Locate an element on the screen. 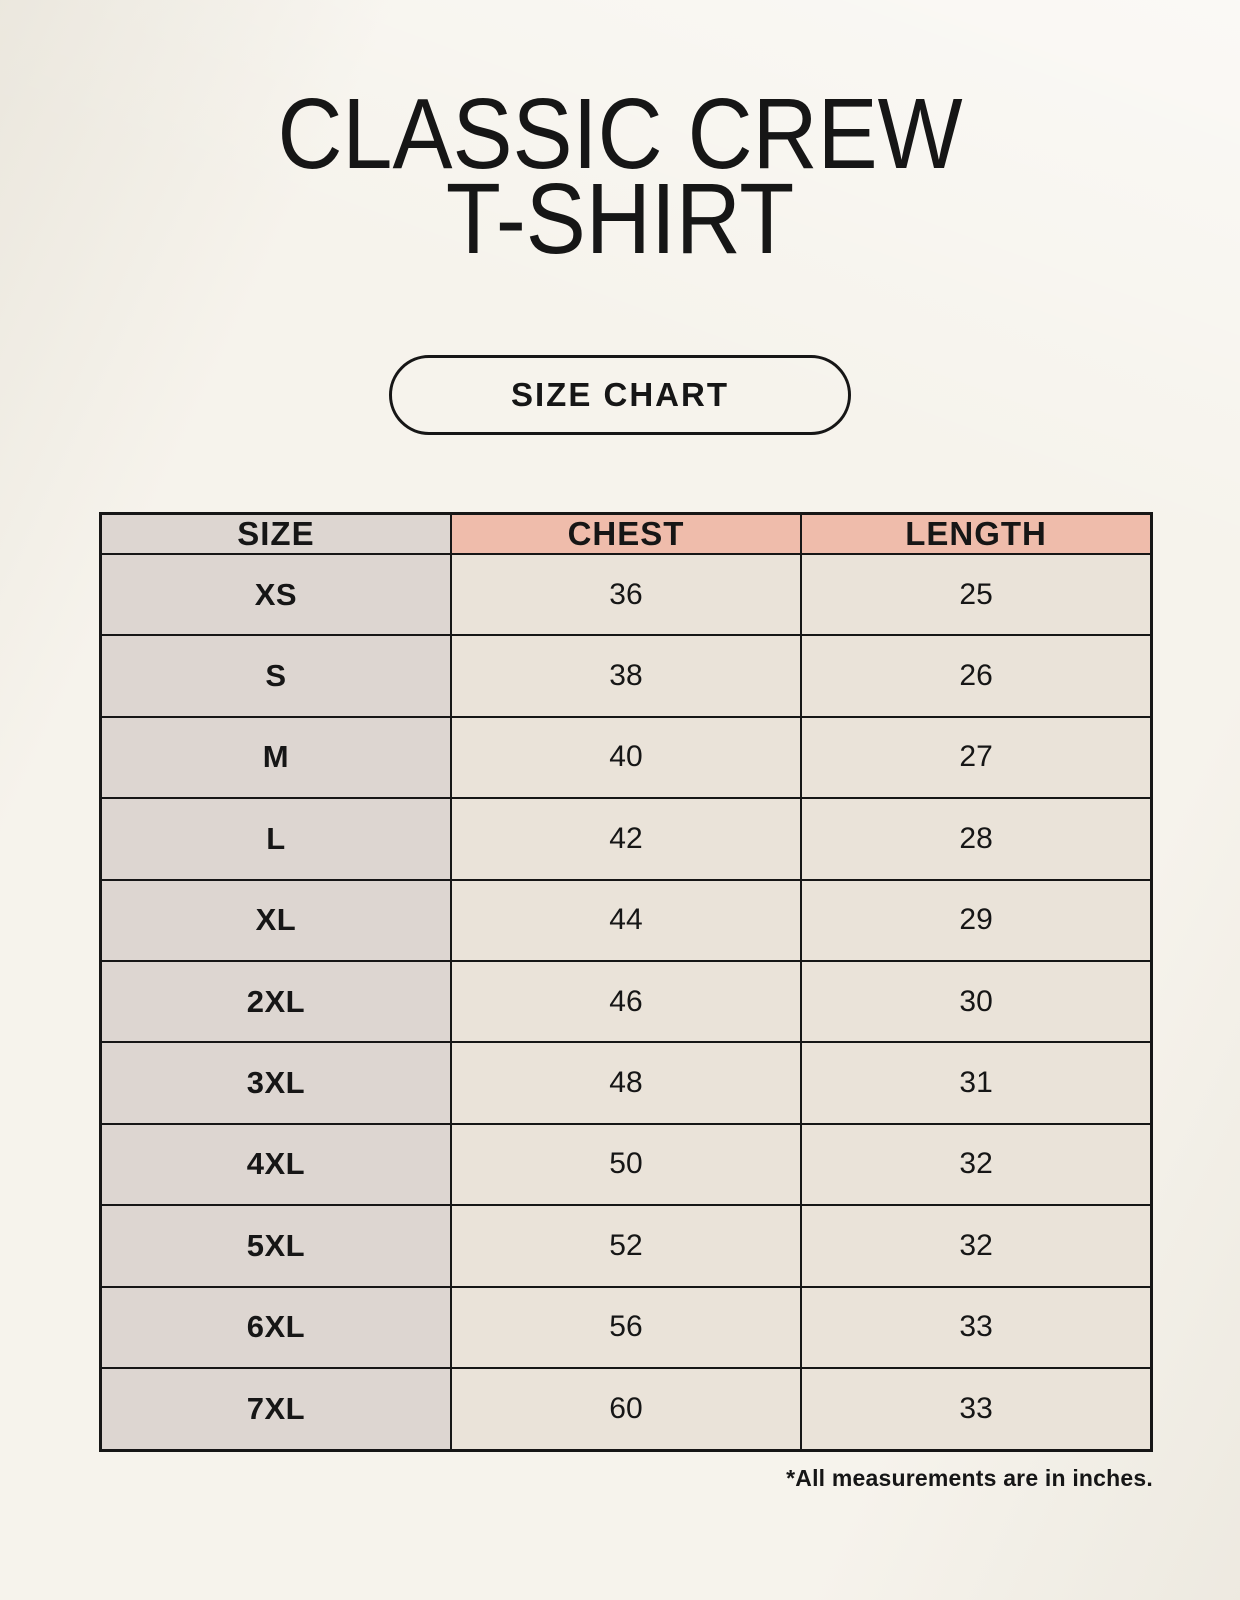 Image resolution: width=1240 pixels, height=1600 pixels. table-row: L 42 28 is located at coordinates (626, 839).